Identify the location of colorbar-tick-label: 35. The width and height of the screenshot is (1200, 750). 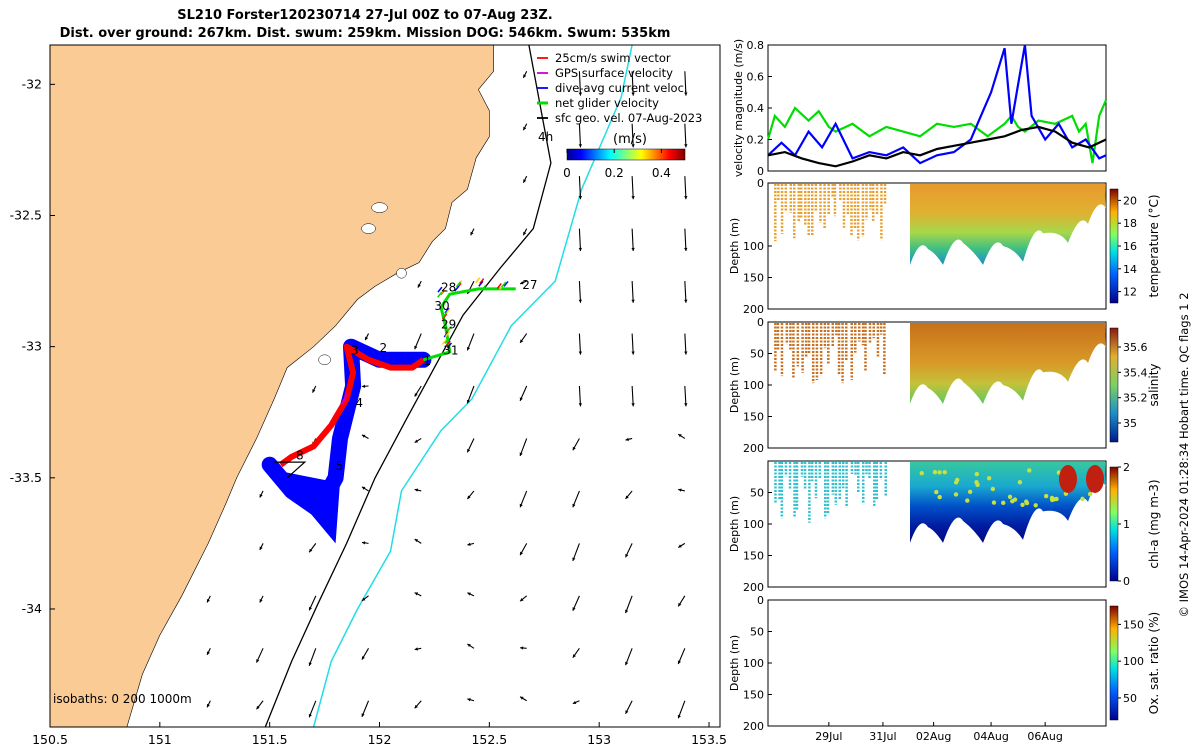
(1130, 423).